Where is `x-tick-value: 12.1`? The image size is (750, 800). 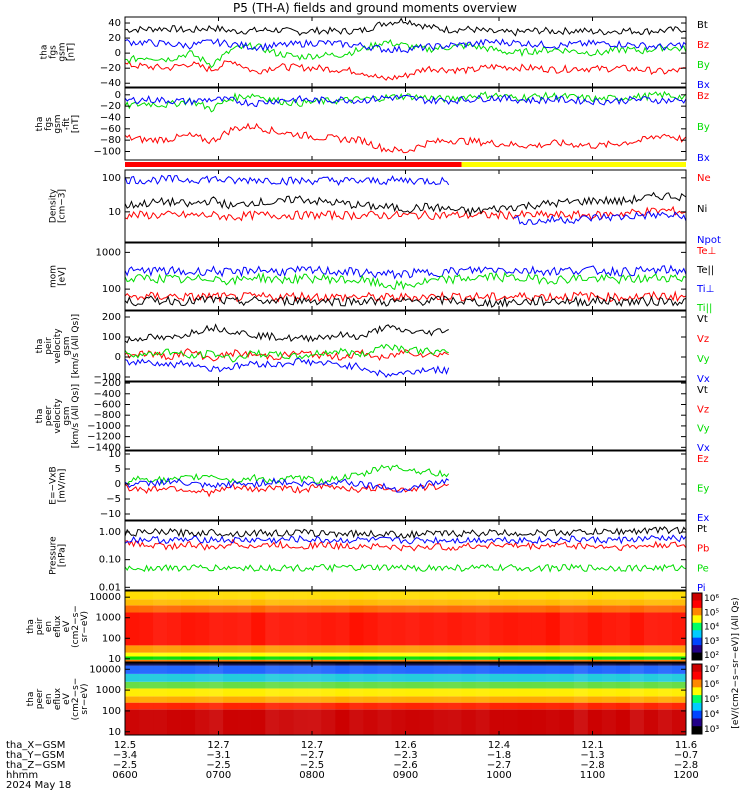 x-tick-value: 12.1 is located at coordinates (592, 745).